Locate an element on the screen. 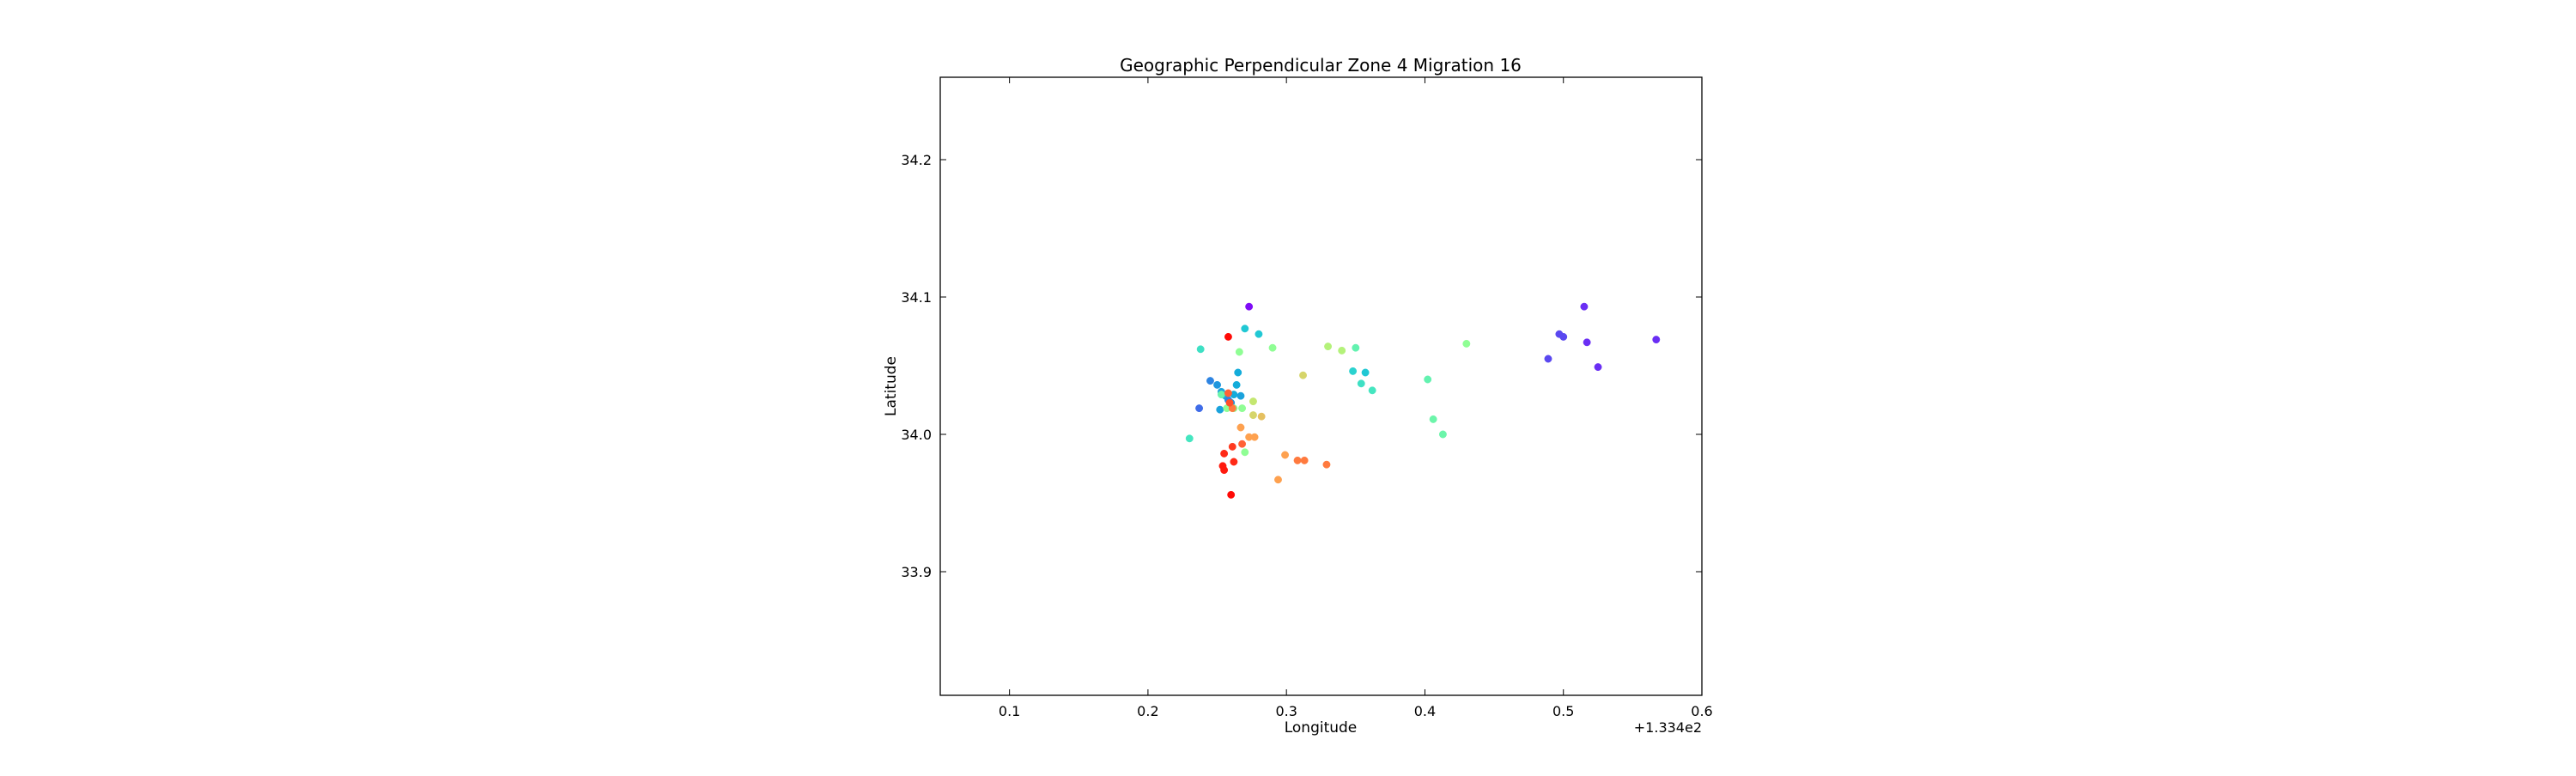 Image resolution: width=2576 pixels, height=776 pixels. y-axis-label: Latitude is located at coordinates (892, 386).